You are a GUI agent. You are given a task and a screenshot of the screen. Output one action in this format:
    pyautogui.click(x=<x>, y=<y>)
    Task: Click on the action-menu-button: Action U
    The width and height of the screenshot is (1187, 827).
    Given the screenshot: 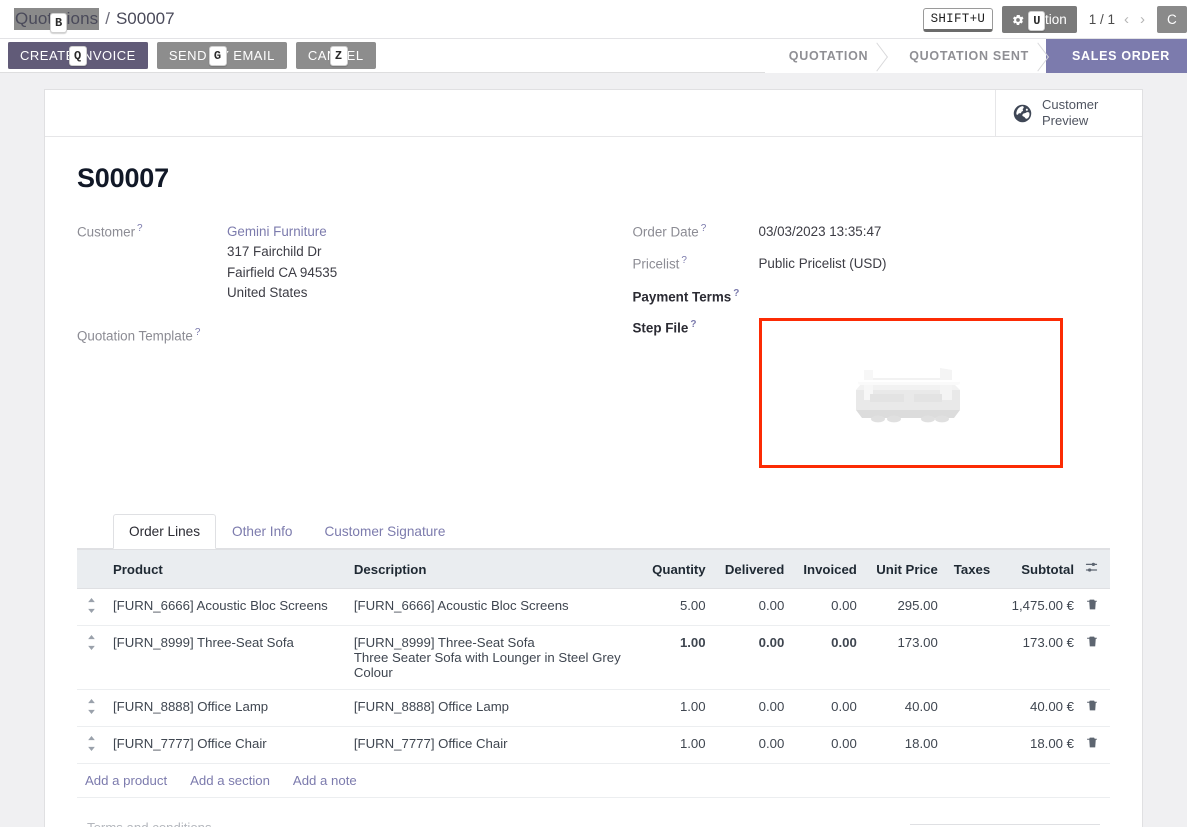 What is the action you would take?
    pyautogui.click(x=1039, y=19)
    